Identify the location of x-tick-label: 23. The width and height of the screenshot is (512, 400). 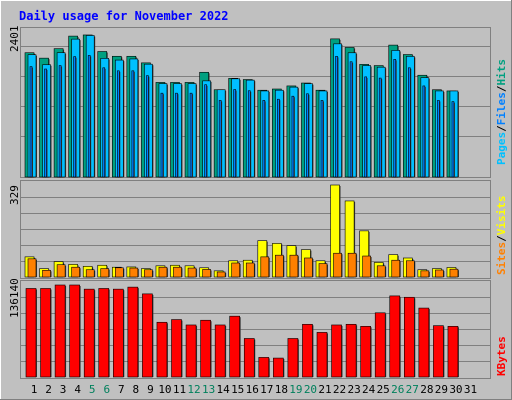
(353, 389).